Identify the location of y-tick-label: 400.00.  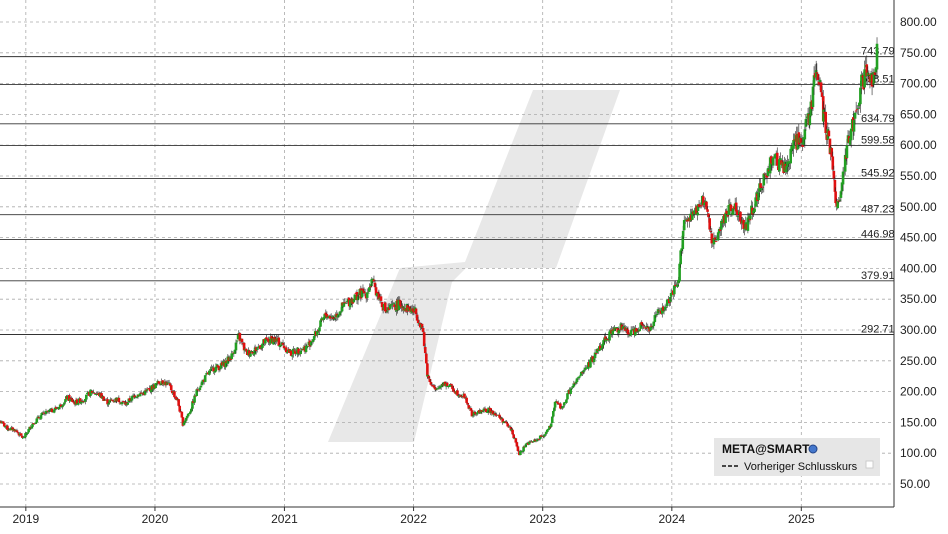
(918, 268).